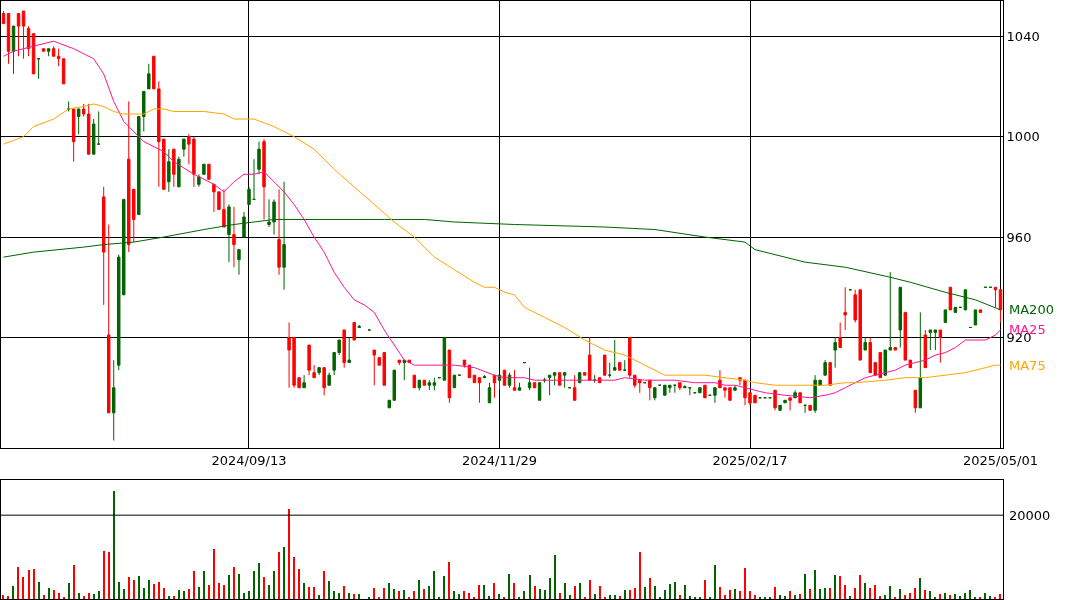 The image size is (1065, 600). What do you see at coordinates (499, 460) in the screenshot?
I see `x-tick-label: 2024/11/29` at bounding box center [499, 460].